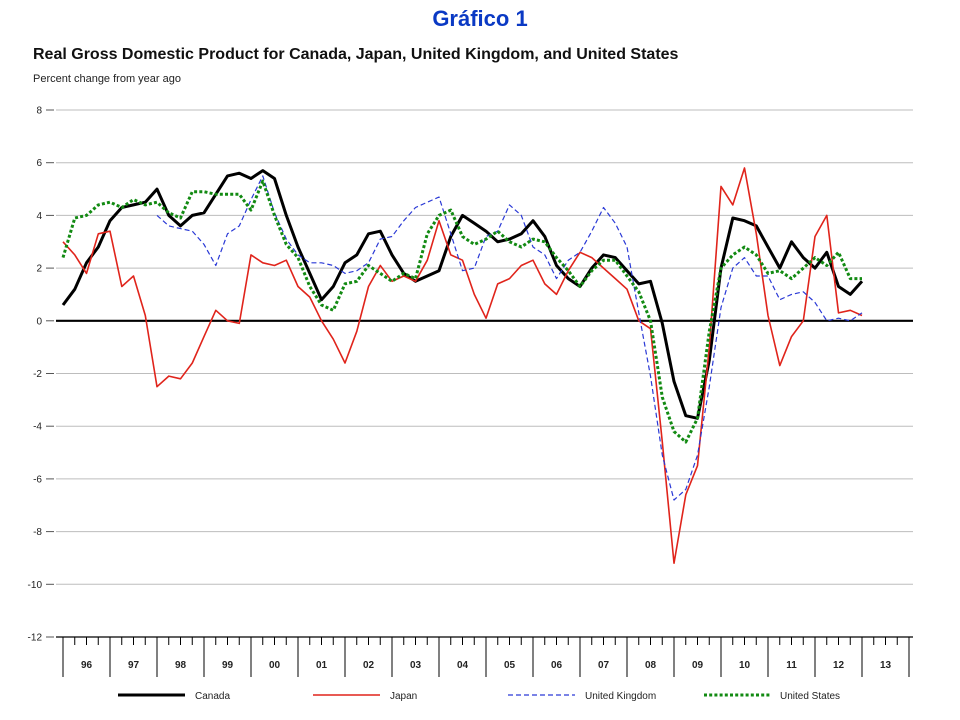  What do you see at coordinates (322, 665) in the screenshot?
I see `x-tick-label: 01` at bounding box center [322, 665].